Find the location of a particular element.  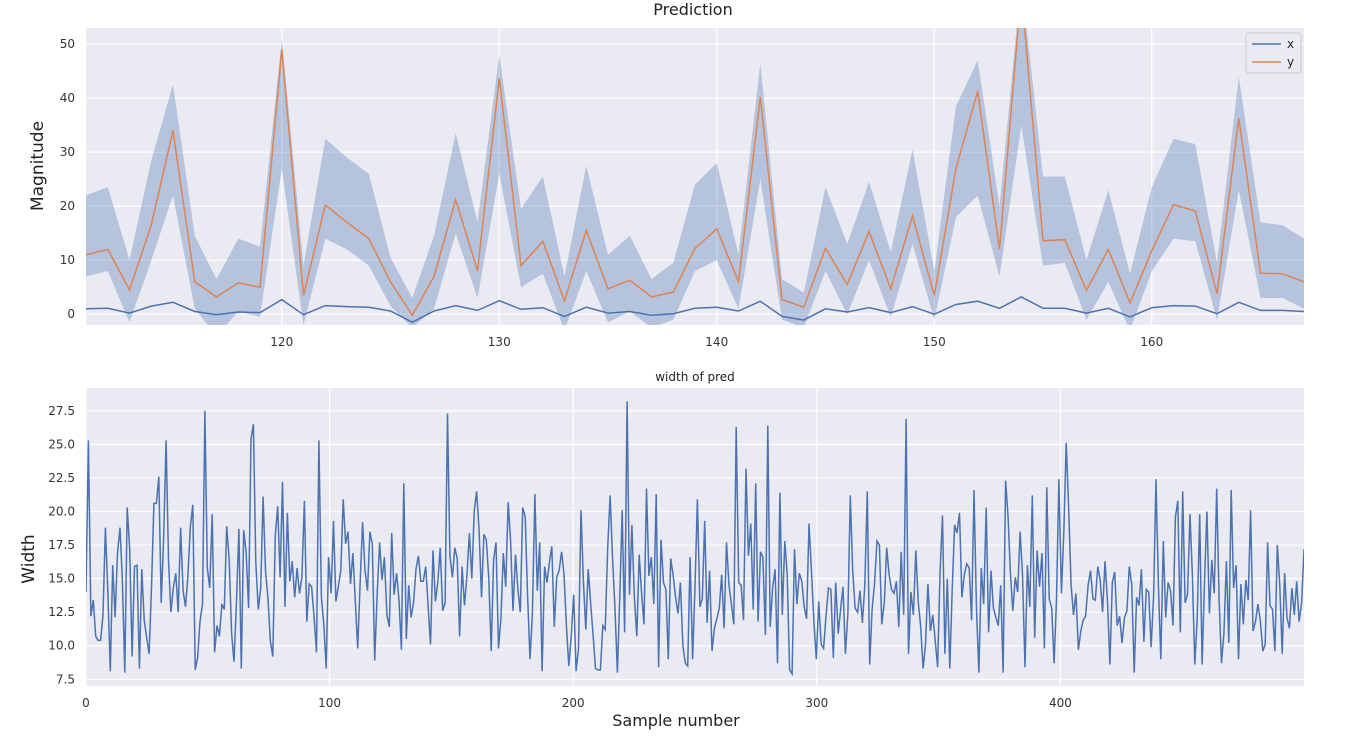

prediction-x-tick-label: 120 is located at coordinates (281, 342).